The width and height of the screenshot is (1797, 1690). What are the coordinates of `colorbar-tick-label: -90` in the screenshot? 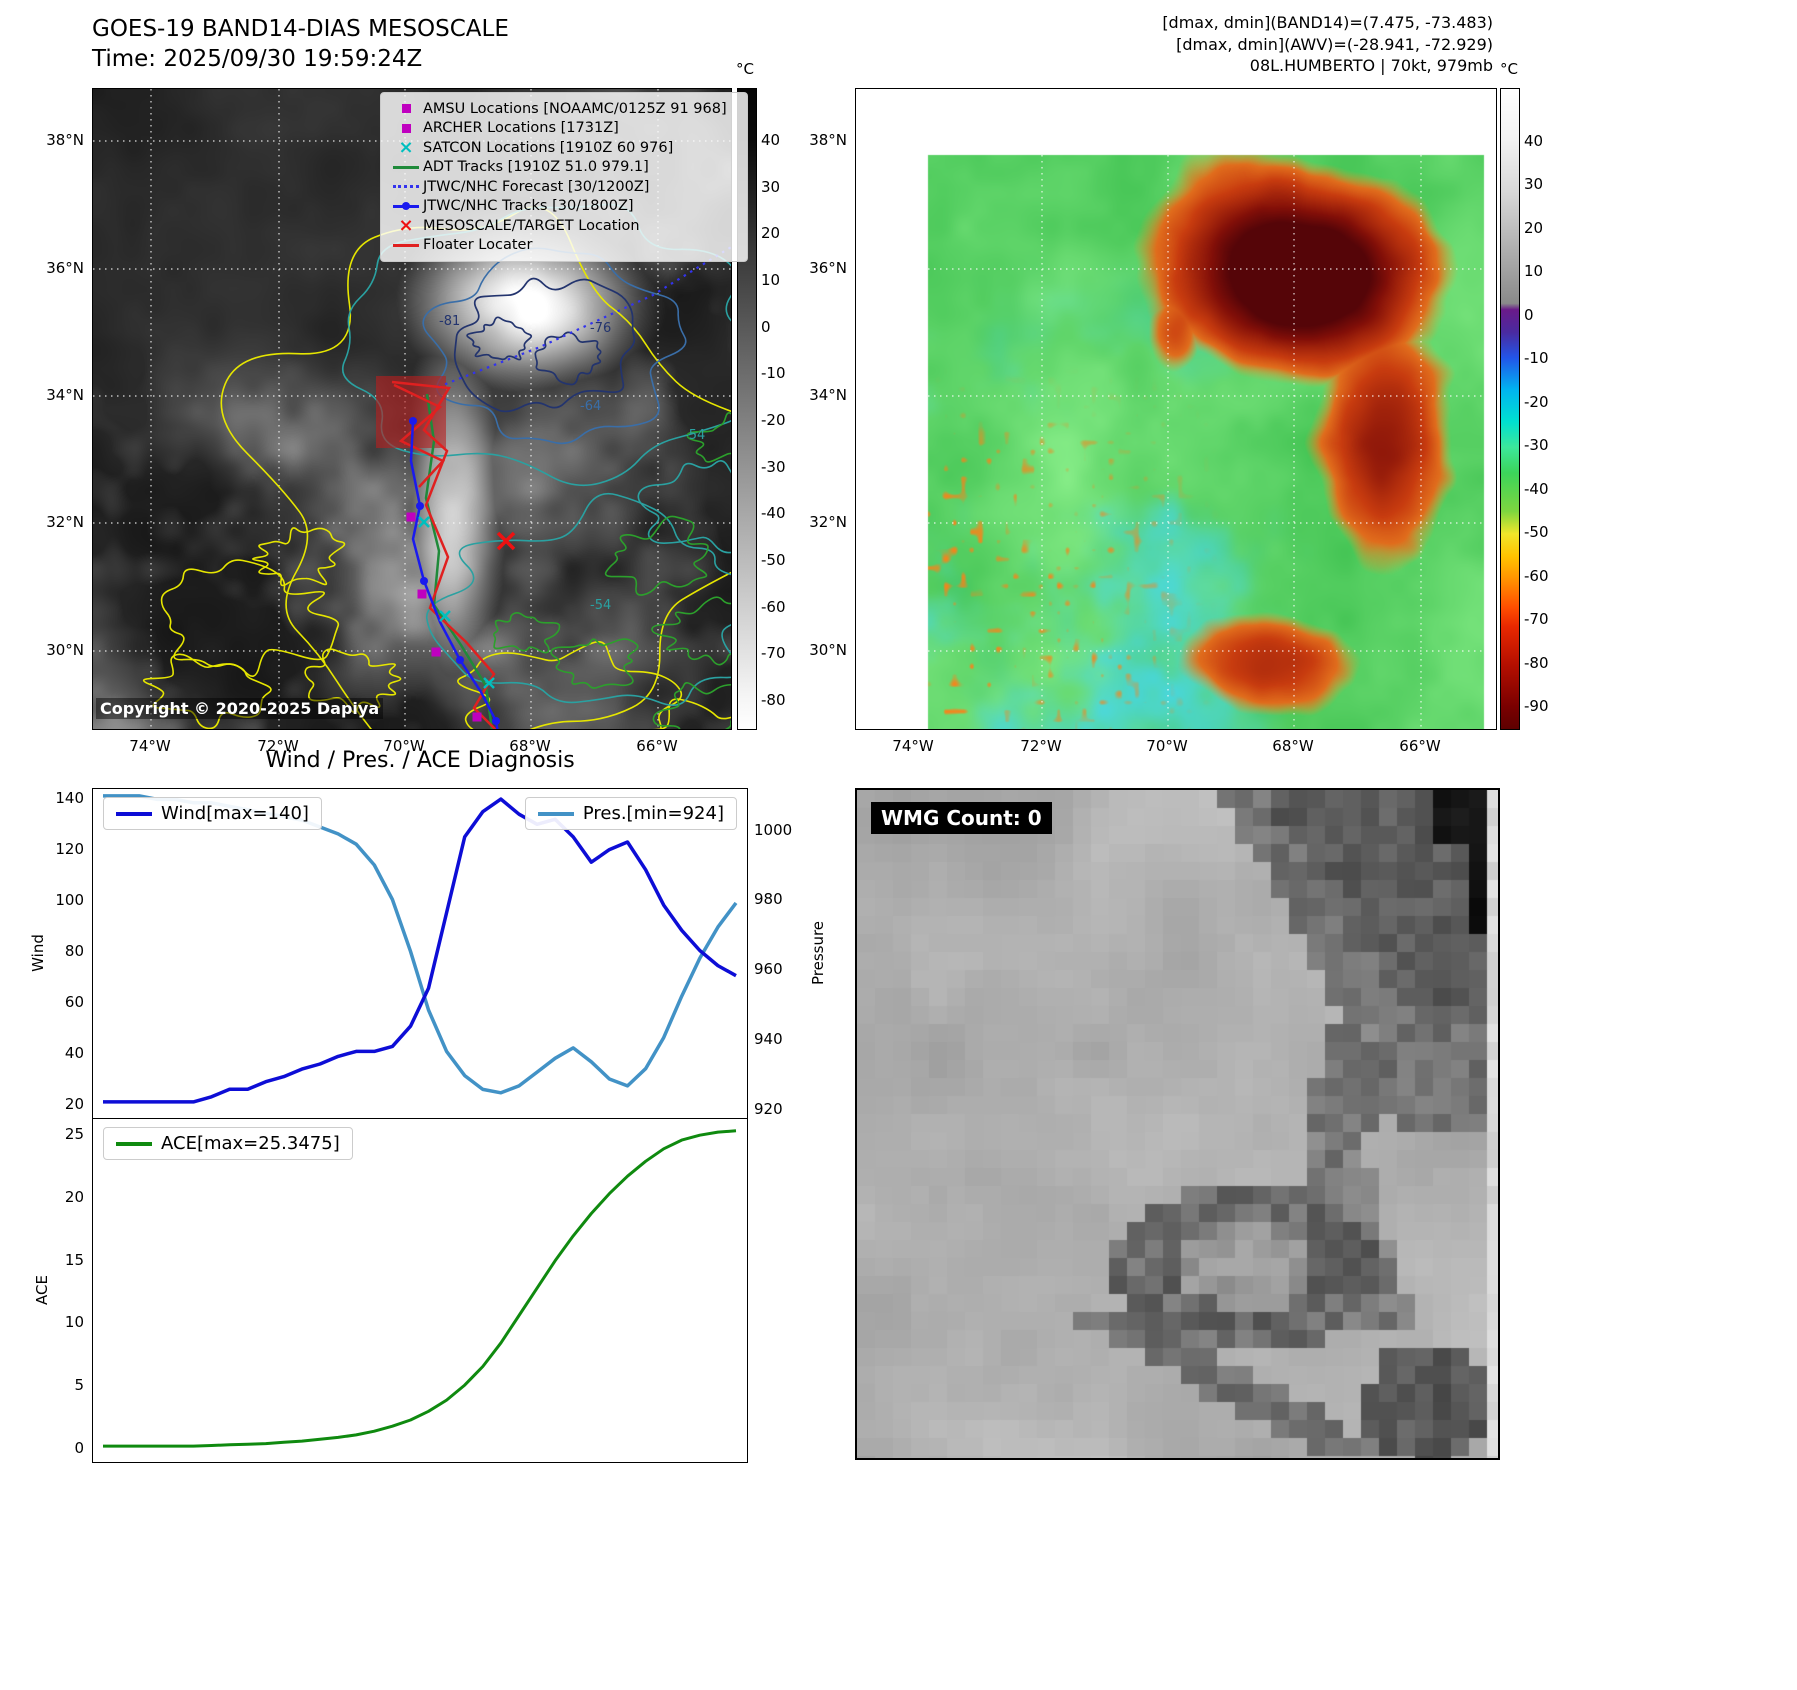 It's located at (1536, 706).